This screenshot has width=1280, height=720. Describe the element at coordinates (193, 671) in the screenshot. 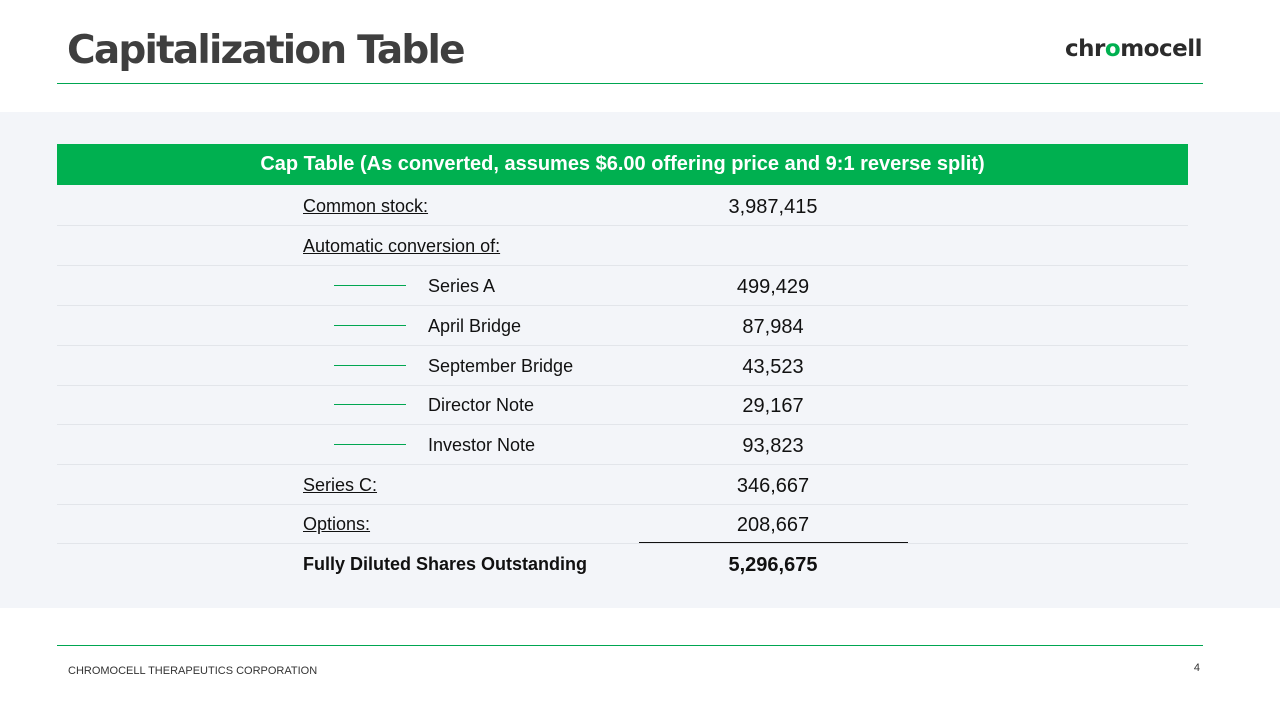

I see `footer-company: CHROMOCELL THERAPEUTICS CORPORATION` at that location.